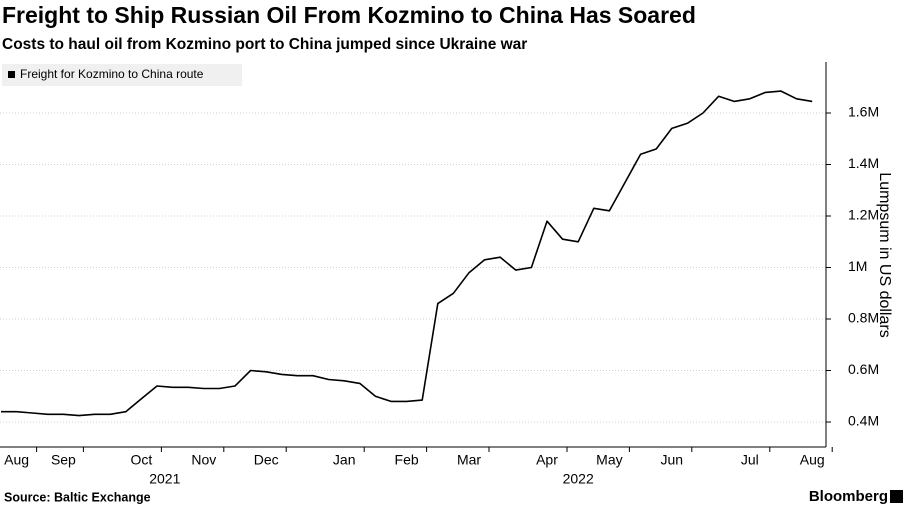 The height and width of the screenshot is (507, 906). What do you see at coordinates (896, 496) in the screenshot?
I see `brand-icon` at bounding box center [896, 496].